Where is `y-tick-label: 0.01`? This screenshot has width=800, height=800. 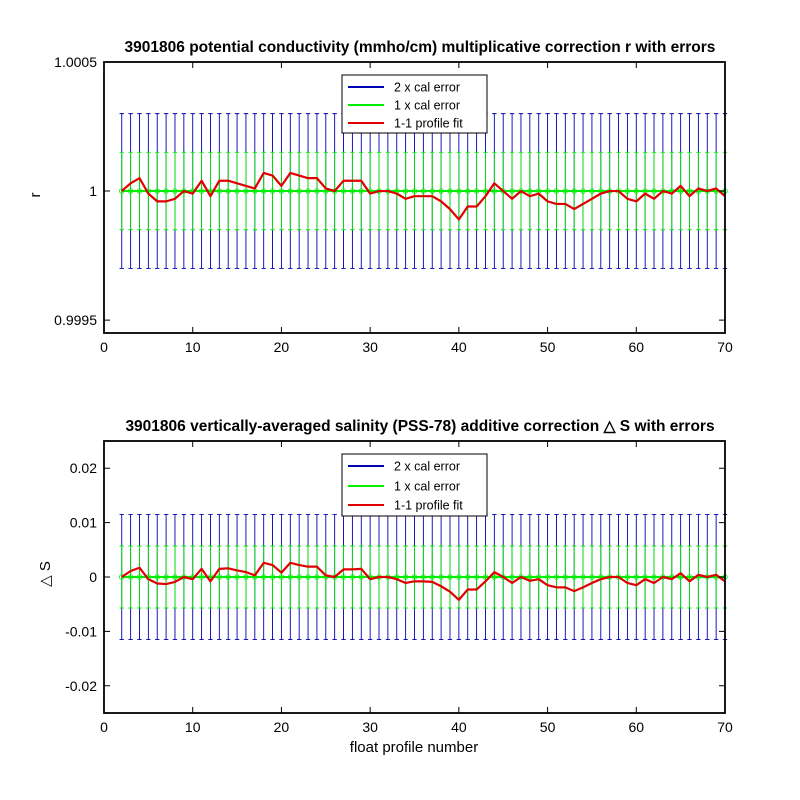
y-tick-label: 0.01 is located at coordinates (83, 523).